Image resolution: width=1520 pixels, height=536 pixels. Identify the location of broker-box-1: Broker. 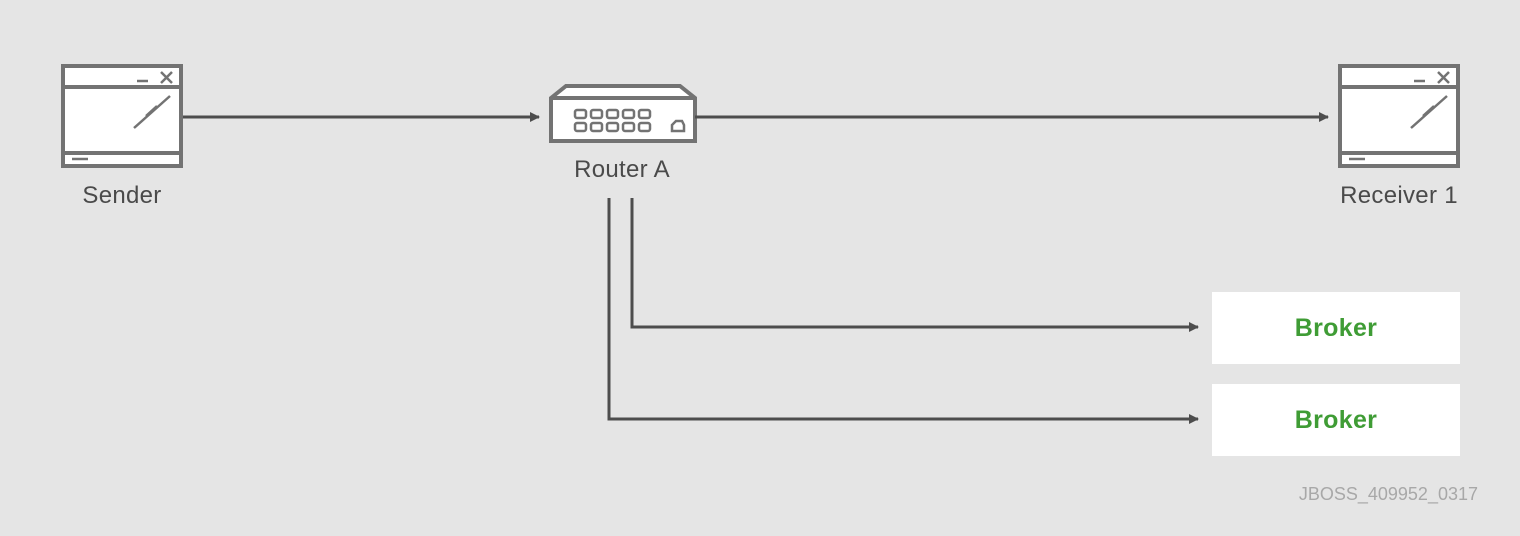
(1336, 328).